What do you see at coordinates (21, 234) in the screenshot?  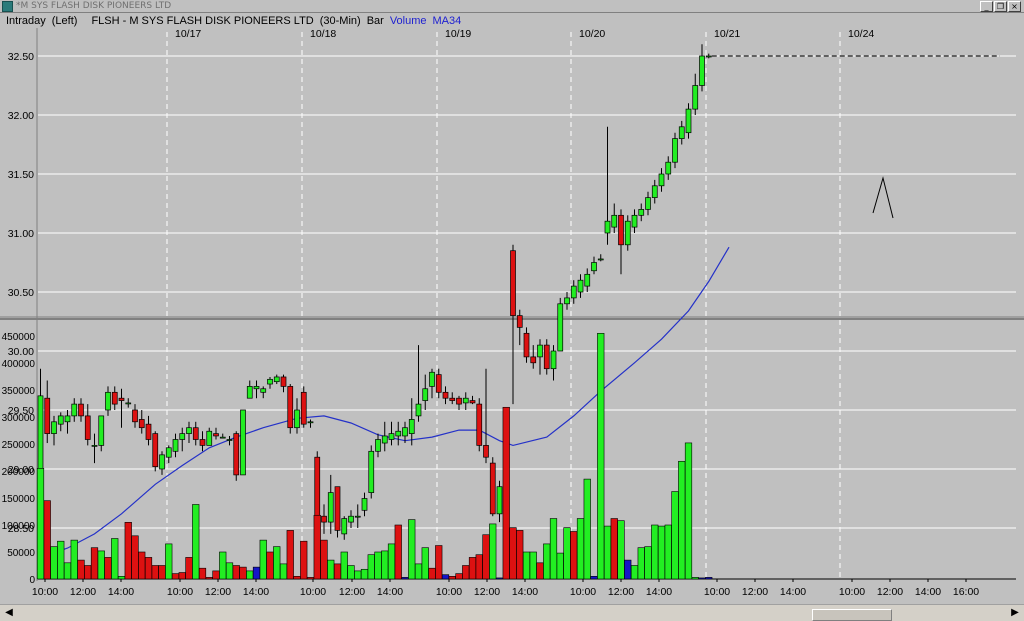 I see `price-tick-label: 31.00` at bounding box center [21, 234].